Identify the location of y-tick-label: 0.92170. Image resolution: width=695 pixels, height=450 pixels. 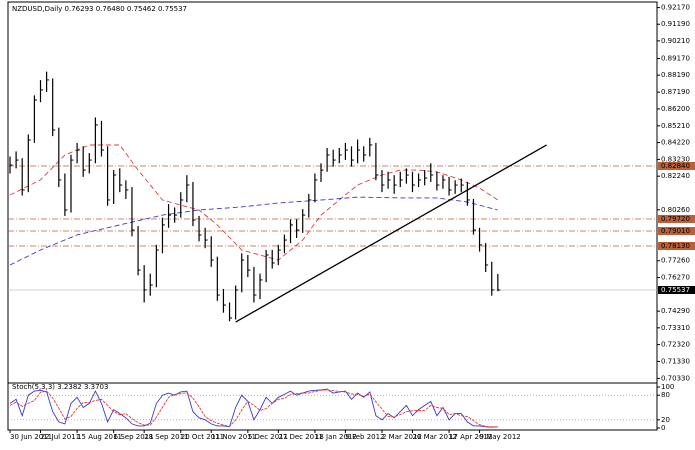
(675, 8).